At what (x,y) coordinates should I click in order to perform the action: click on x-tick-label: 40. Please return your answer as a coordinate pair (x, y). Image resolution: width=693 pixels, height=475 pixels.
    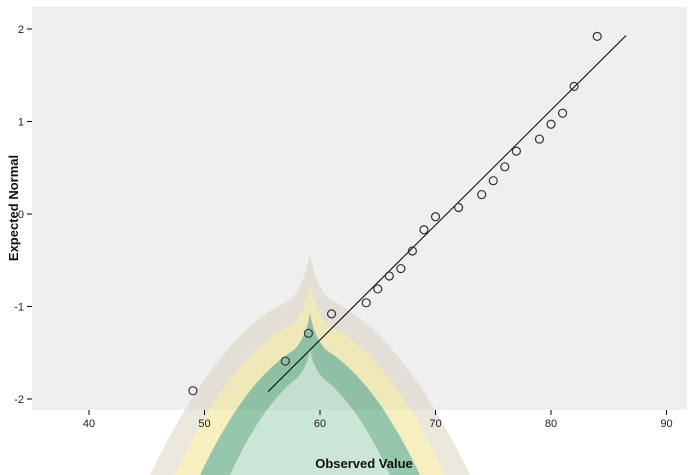
    Looking at the image, I should click on (89, 424).